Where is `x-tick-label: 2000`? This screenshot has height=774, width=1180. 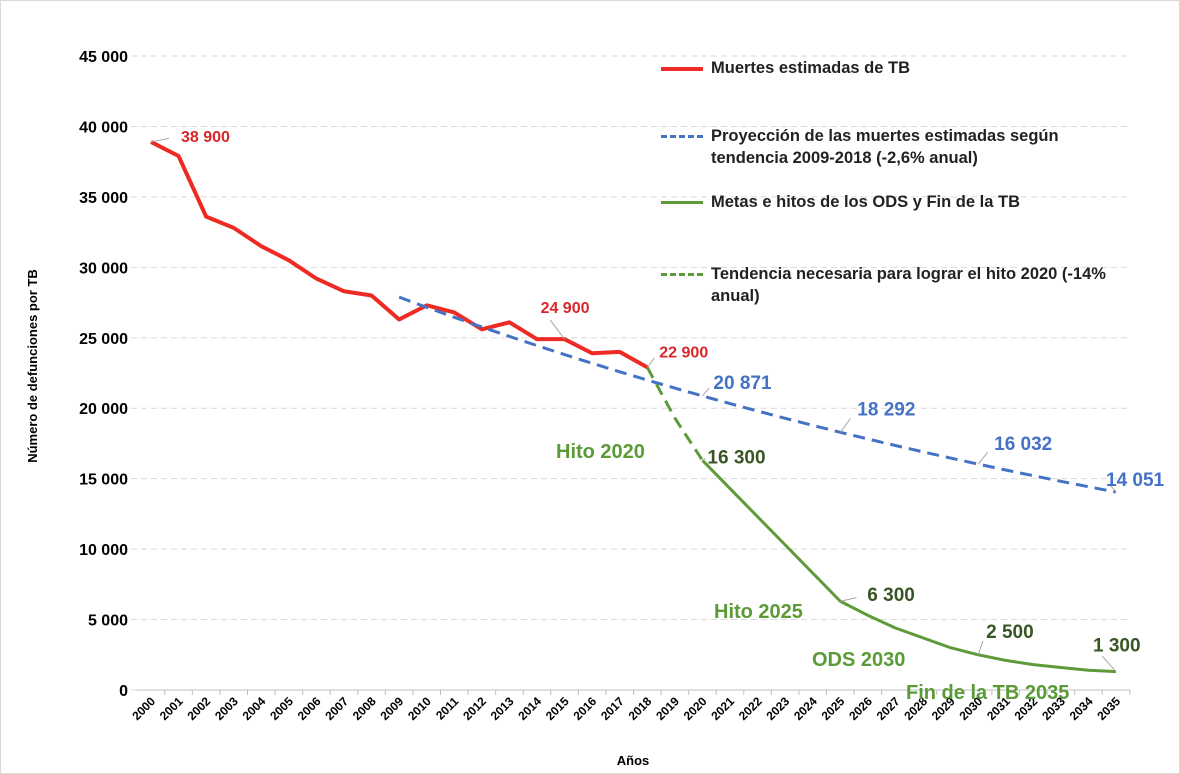
x-tick-label: 2000 is located at coordinates (143, 708).